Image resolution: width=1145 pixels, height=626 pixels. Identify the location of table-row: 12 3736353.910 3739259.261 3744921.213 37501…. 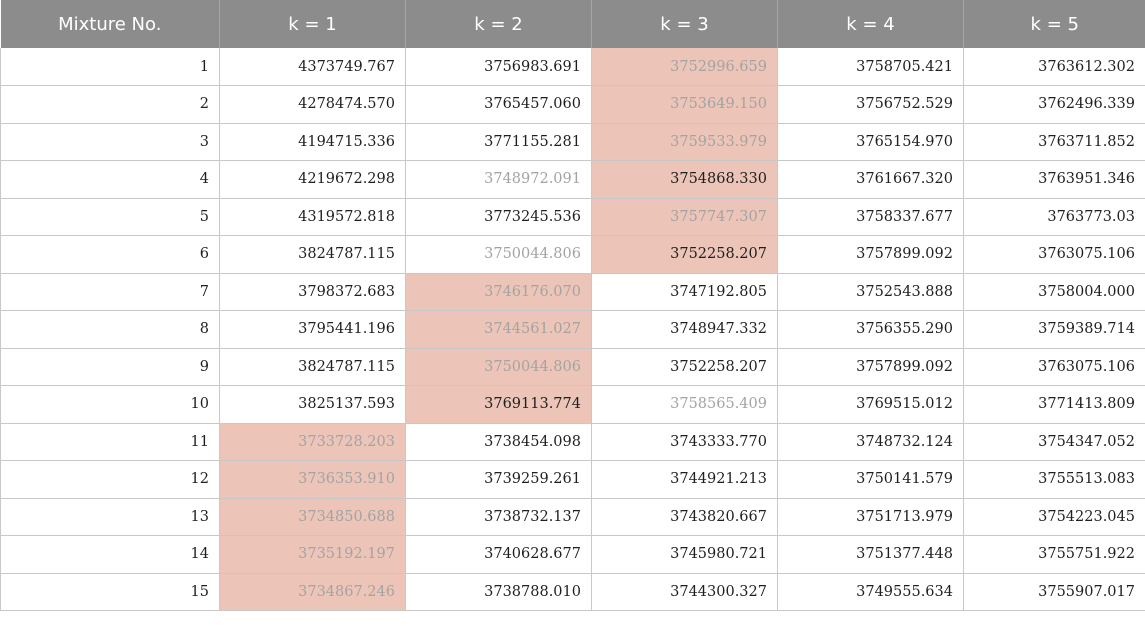
(572, 479).